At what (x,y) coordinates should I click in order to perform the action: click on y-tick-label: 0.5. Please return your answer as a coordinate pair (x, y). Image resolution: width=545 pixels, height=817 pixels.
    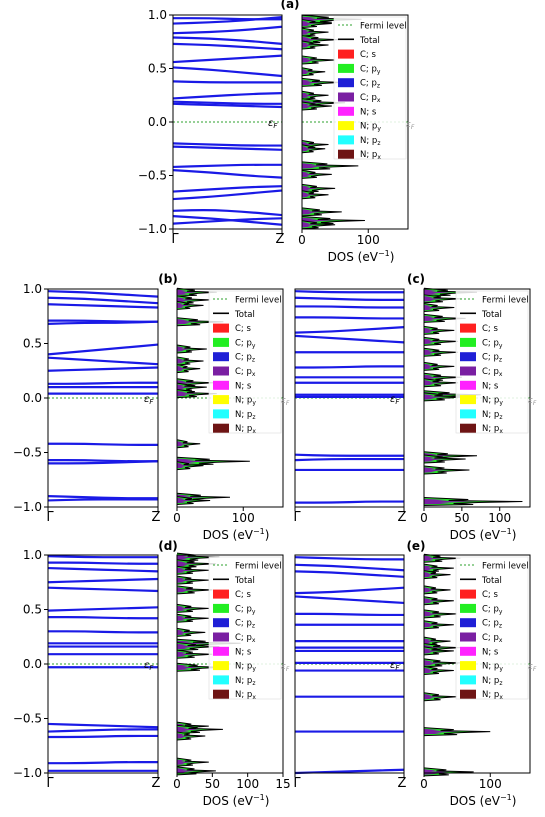
    Looking at the image, I should click on (157, 69).